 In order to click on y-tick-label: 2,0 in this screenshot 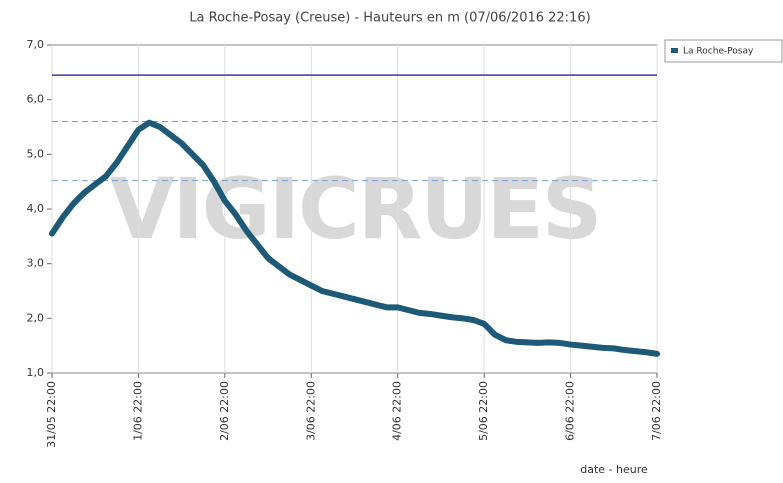, I will do `click(36, 317)`.